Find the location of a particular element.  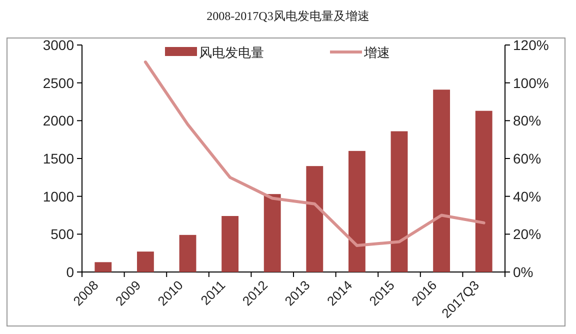

y-tick-label: 3000 is located at coordinates (58, 45).